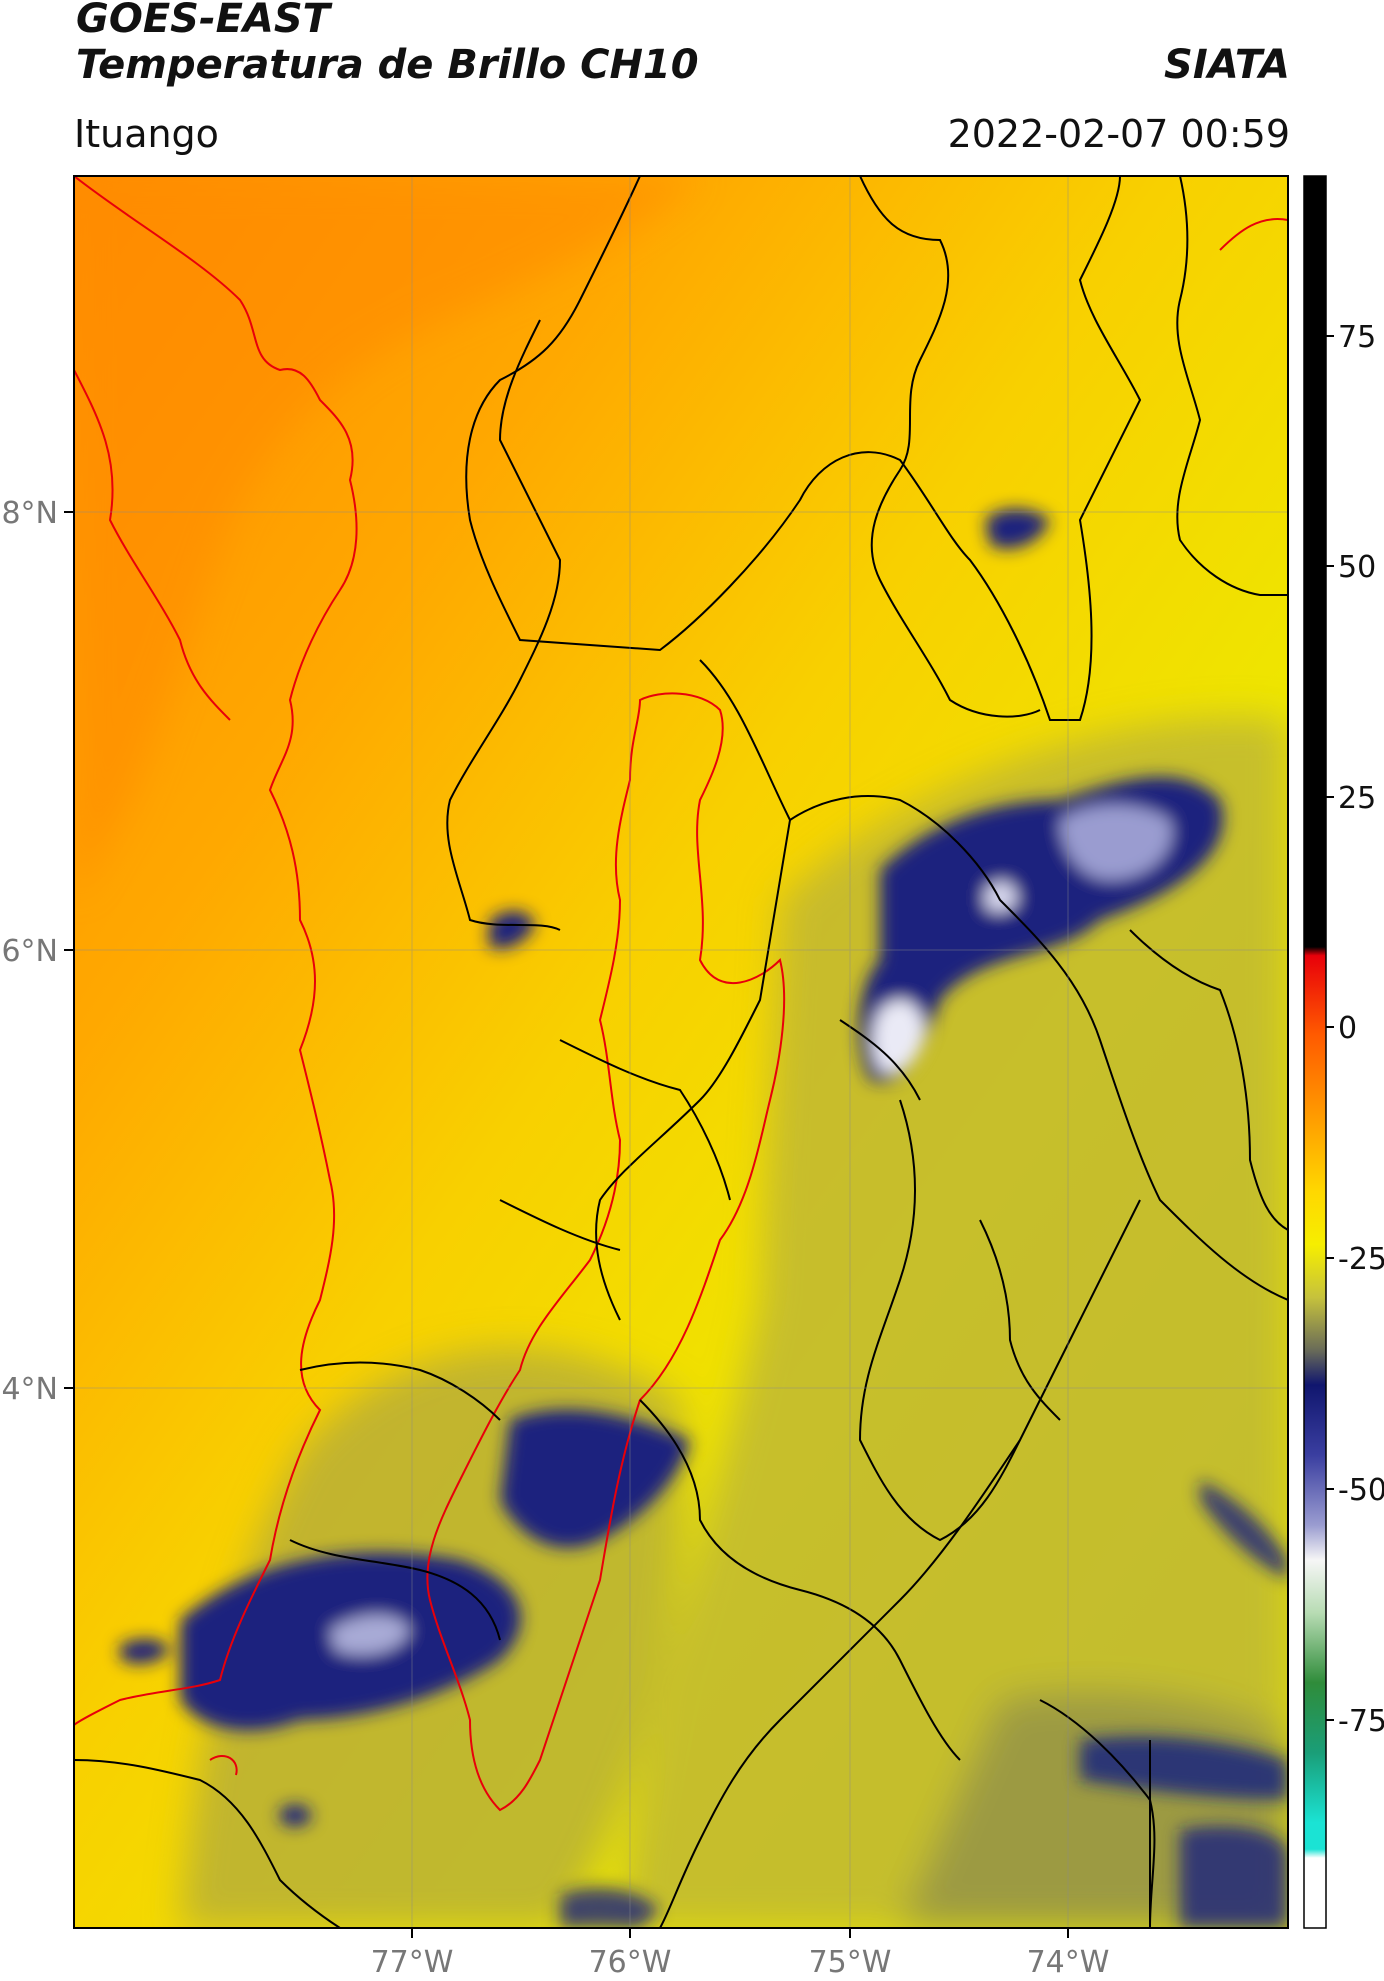  Describe the element at coordinates (146, 134) in the screenshot. I see `region-label: Ituango` at that location.